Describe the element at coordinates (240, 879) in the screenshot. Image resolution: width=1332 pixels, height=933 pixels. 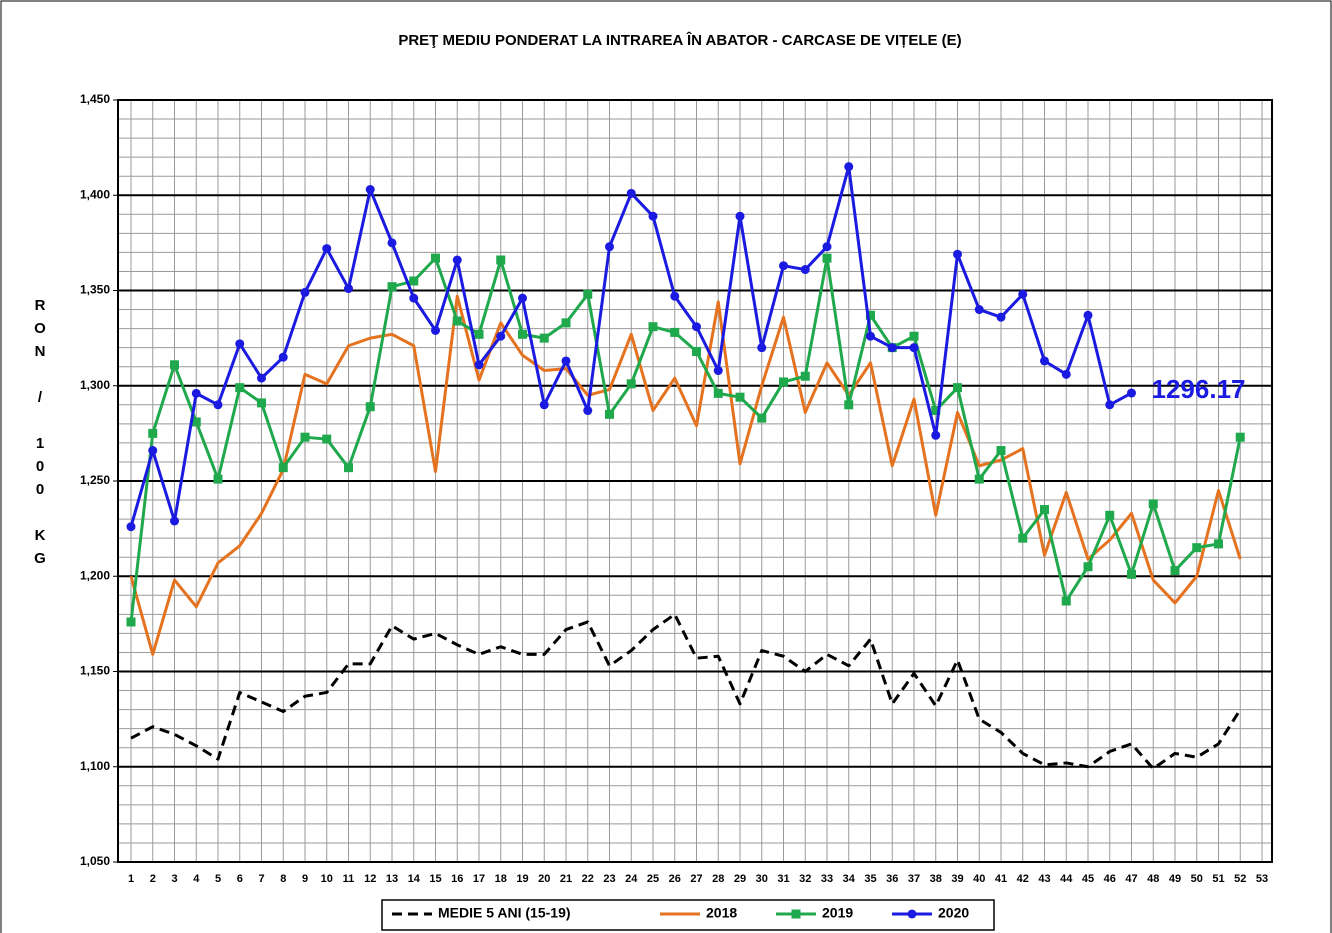
I see `x-tick-label: 6` at that location.